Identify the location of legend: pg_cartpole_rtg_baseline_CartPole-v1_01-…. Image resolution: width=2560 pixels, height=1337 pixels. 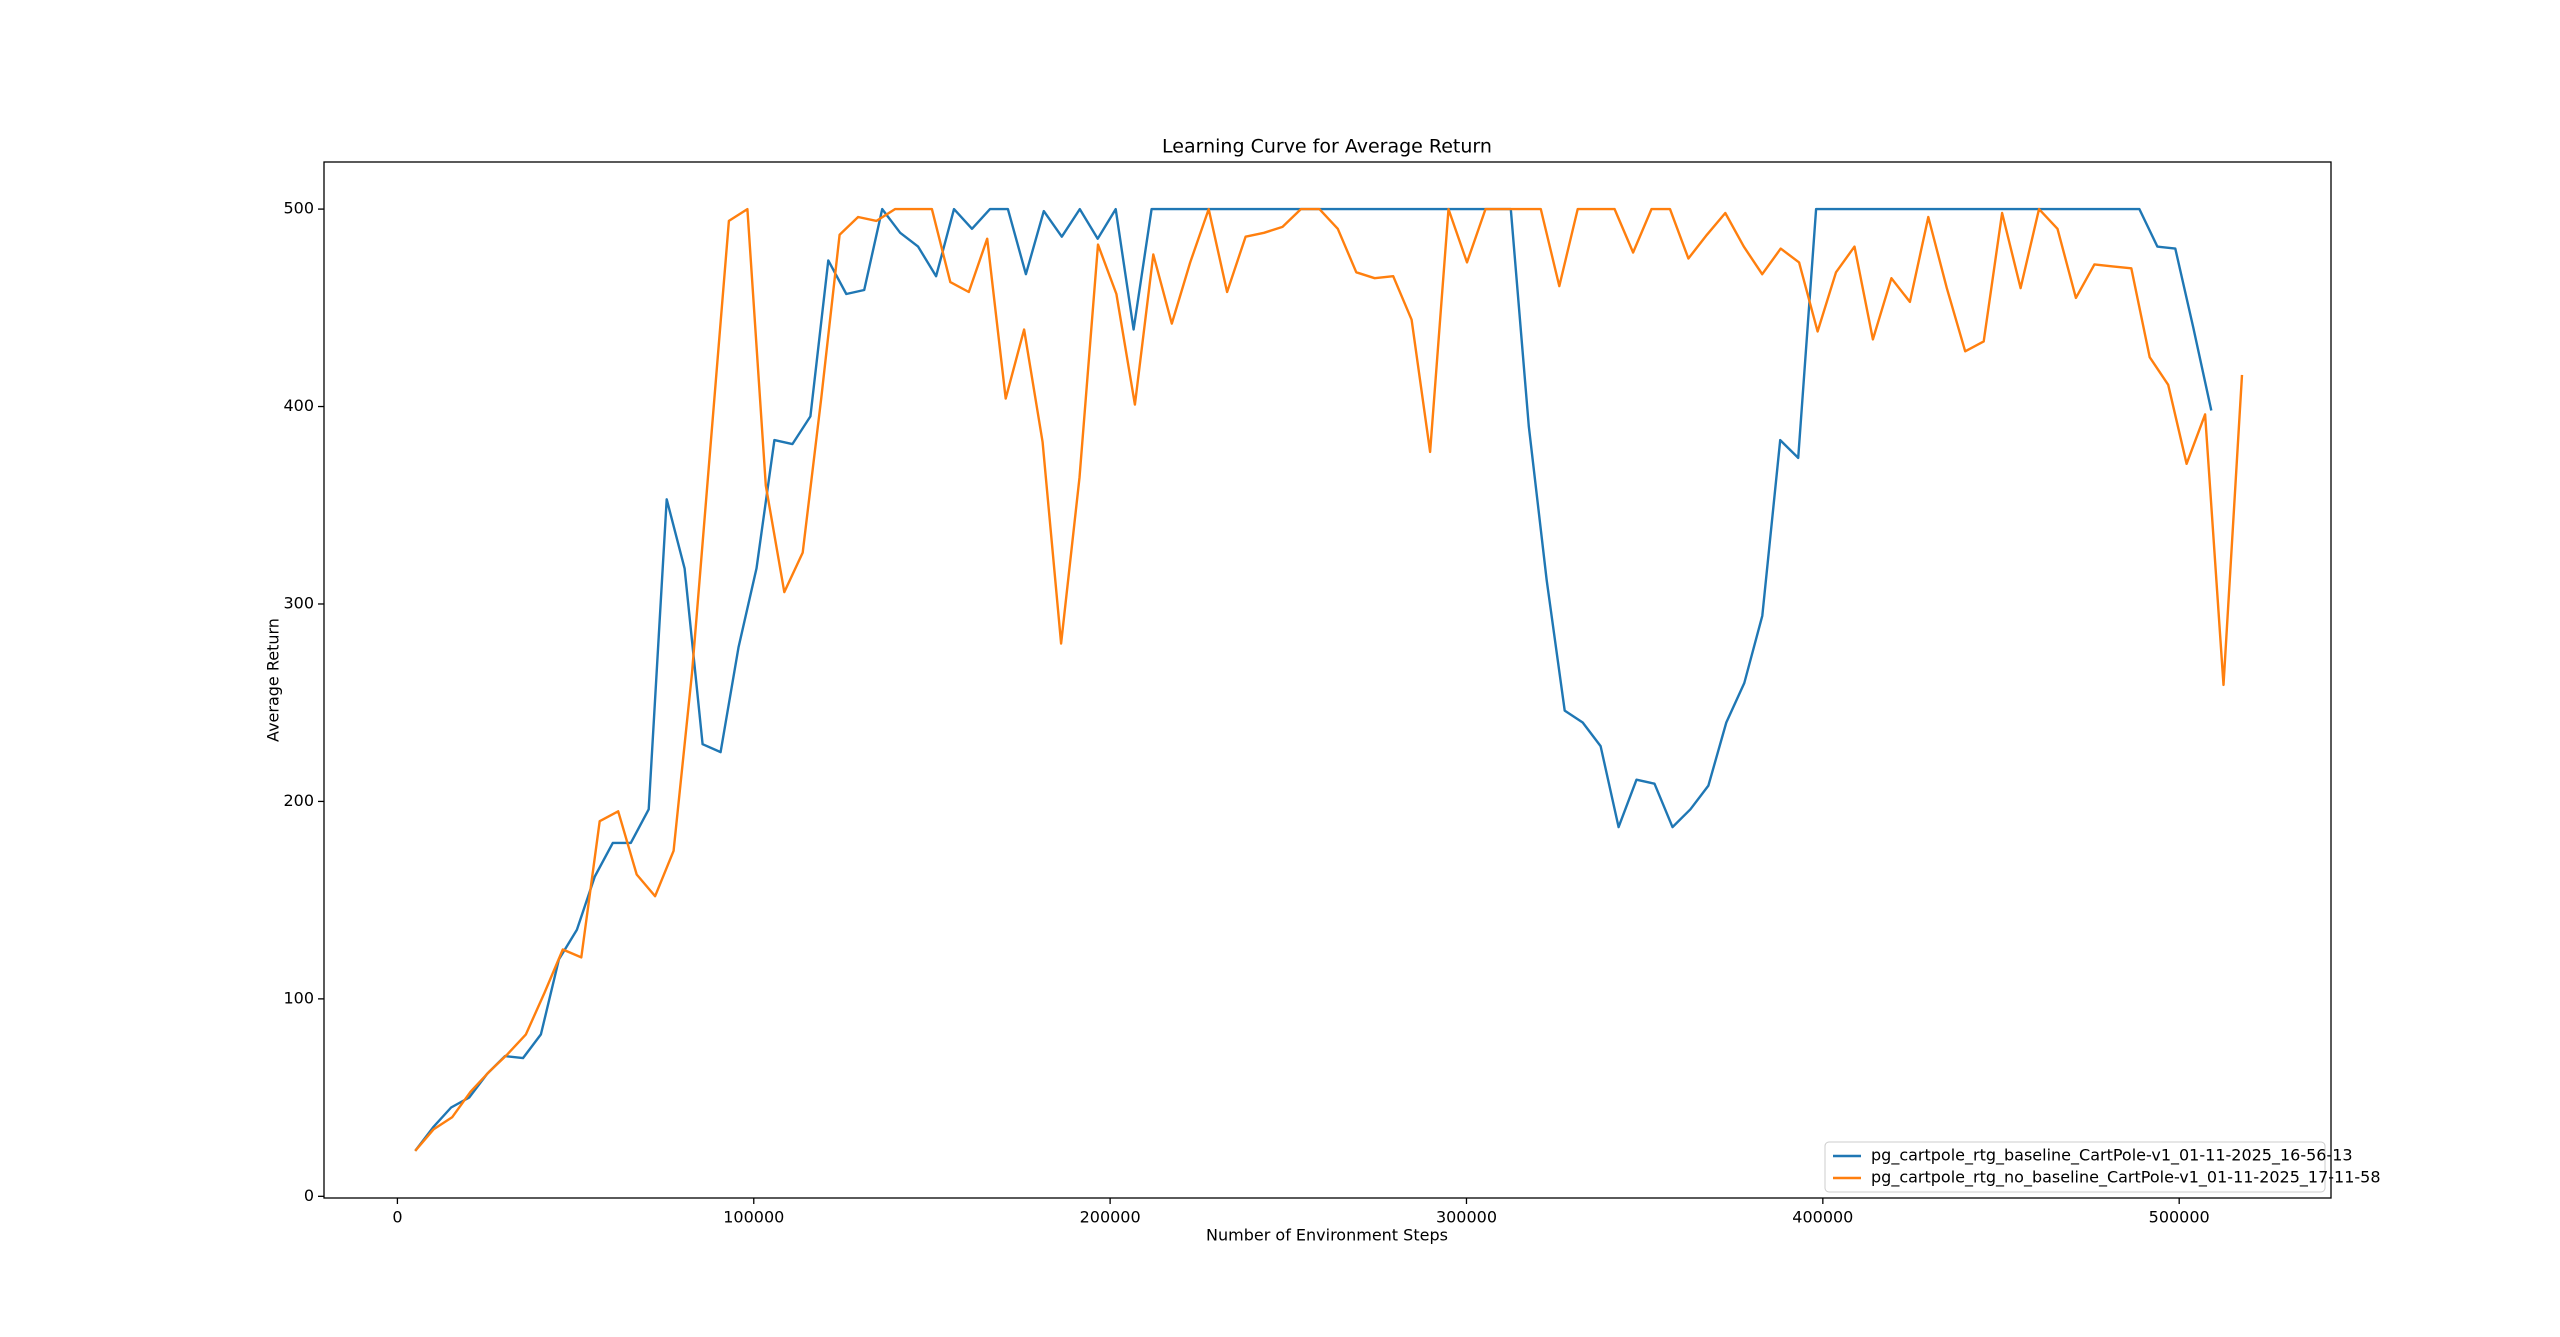
(2102, 1167).